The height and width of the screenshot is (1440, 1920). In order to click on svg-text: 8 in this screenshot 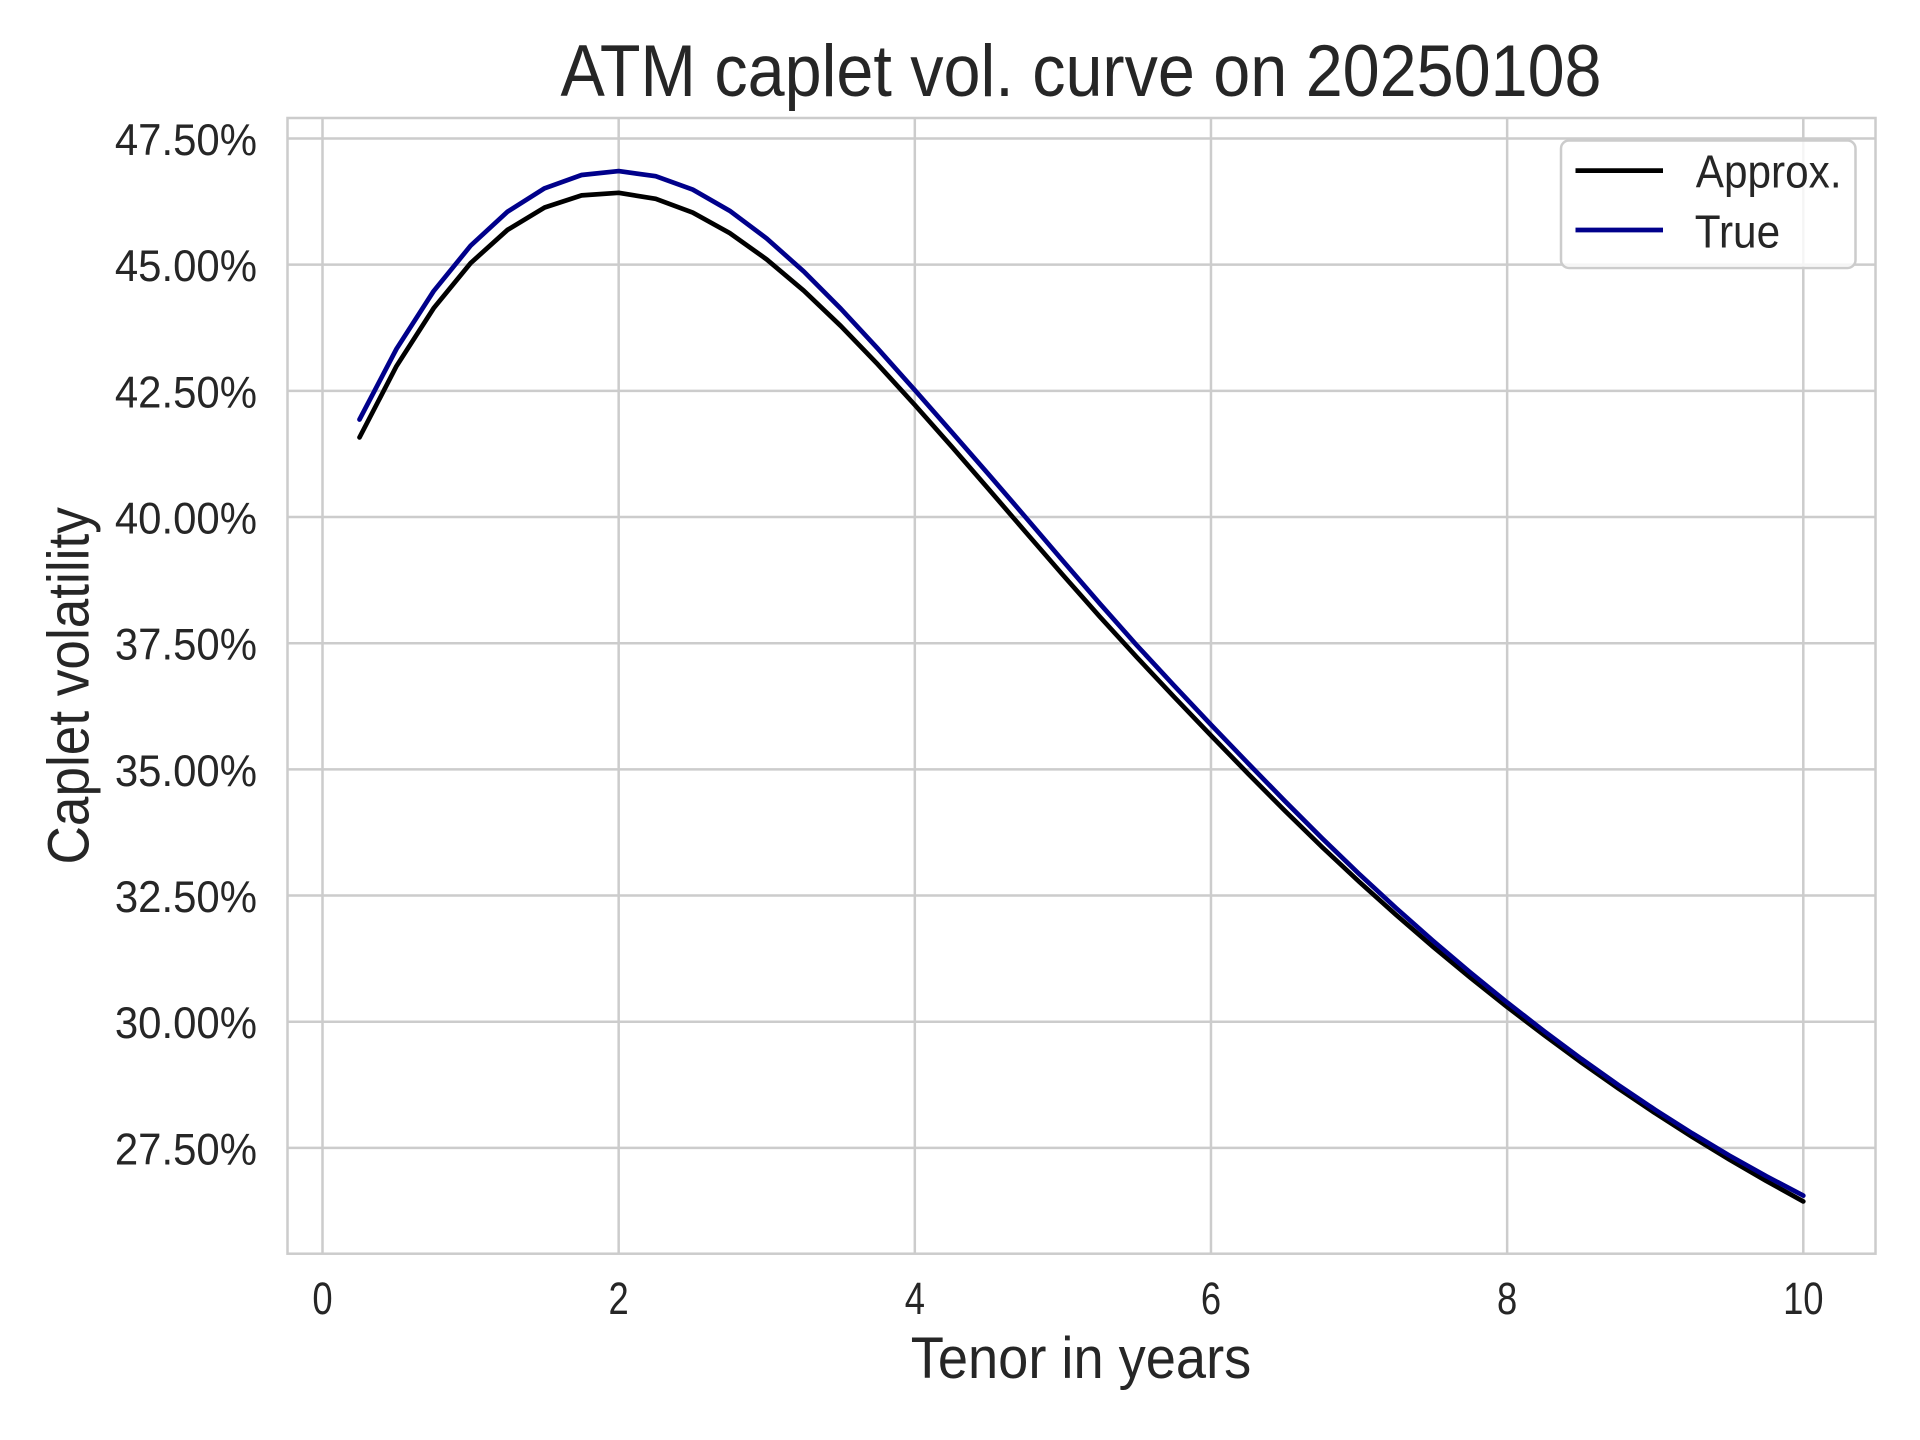, I will do `click(1507, 1298)`.